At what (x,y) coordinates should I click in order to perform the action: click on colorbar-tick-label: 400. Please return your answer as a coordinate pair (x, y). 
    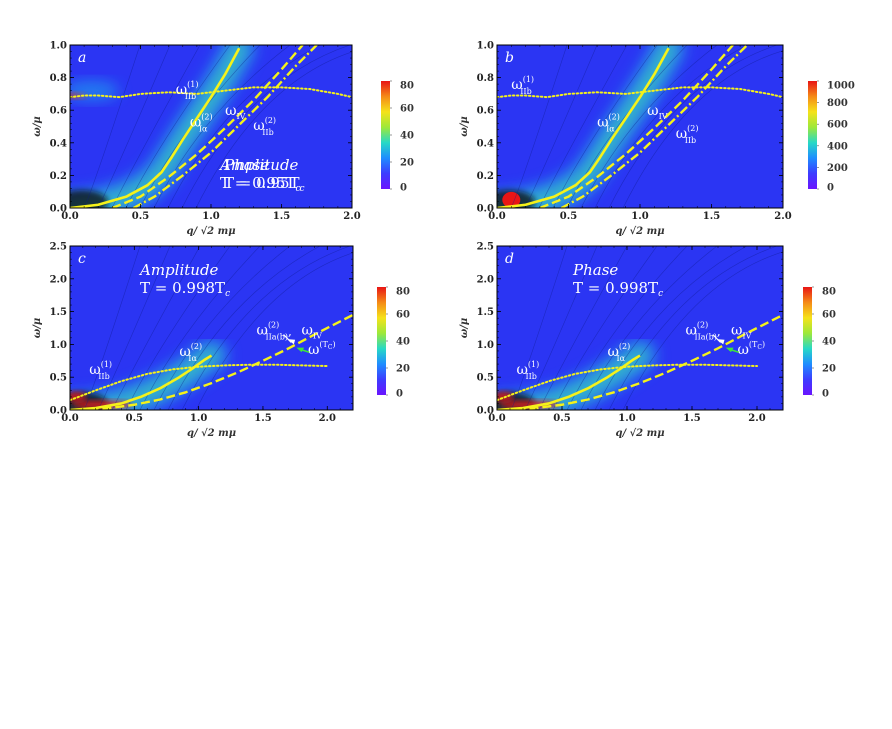
    Looking at the image, I should click on (837, 146).